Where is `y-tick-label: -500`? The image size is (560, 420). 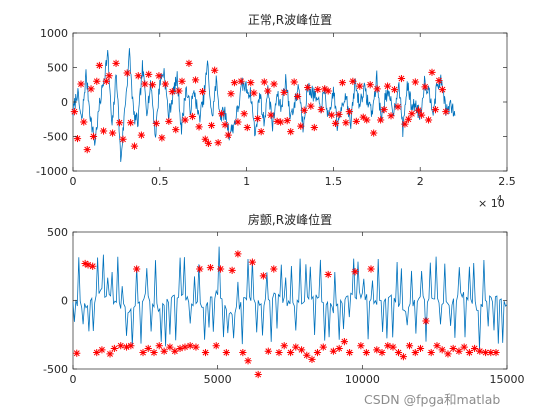
y-tick-label: -500 is located at coordinates (55, 369).